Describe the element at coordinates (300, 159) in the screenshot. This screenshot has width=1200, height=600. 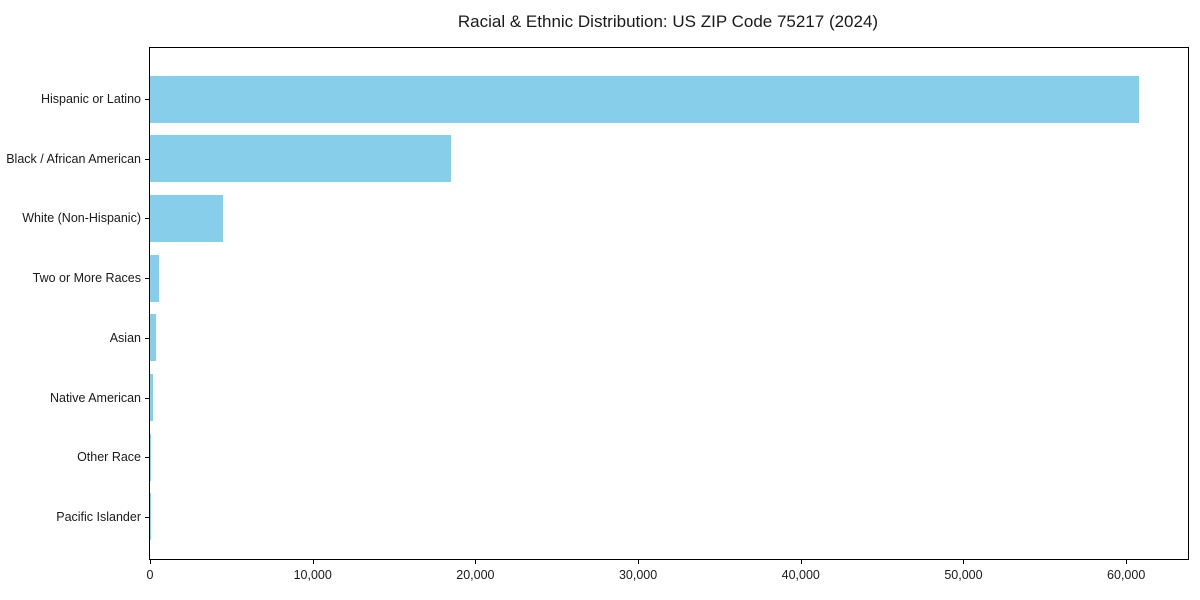
I see `bar-black-african-american` at that location.